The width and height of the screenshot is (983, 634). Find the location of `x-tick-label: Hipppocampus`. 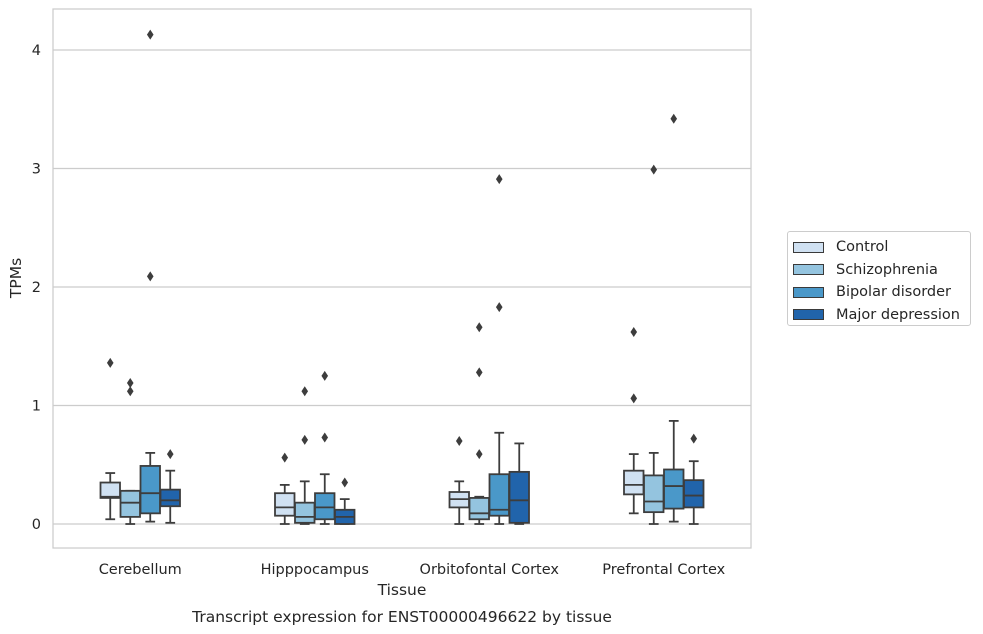

x-tick-label: Hipppocampus is located at coordinates (315, 570).